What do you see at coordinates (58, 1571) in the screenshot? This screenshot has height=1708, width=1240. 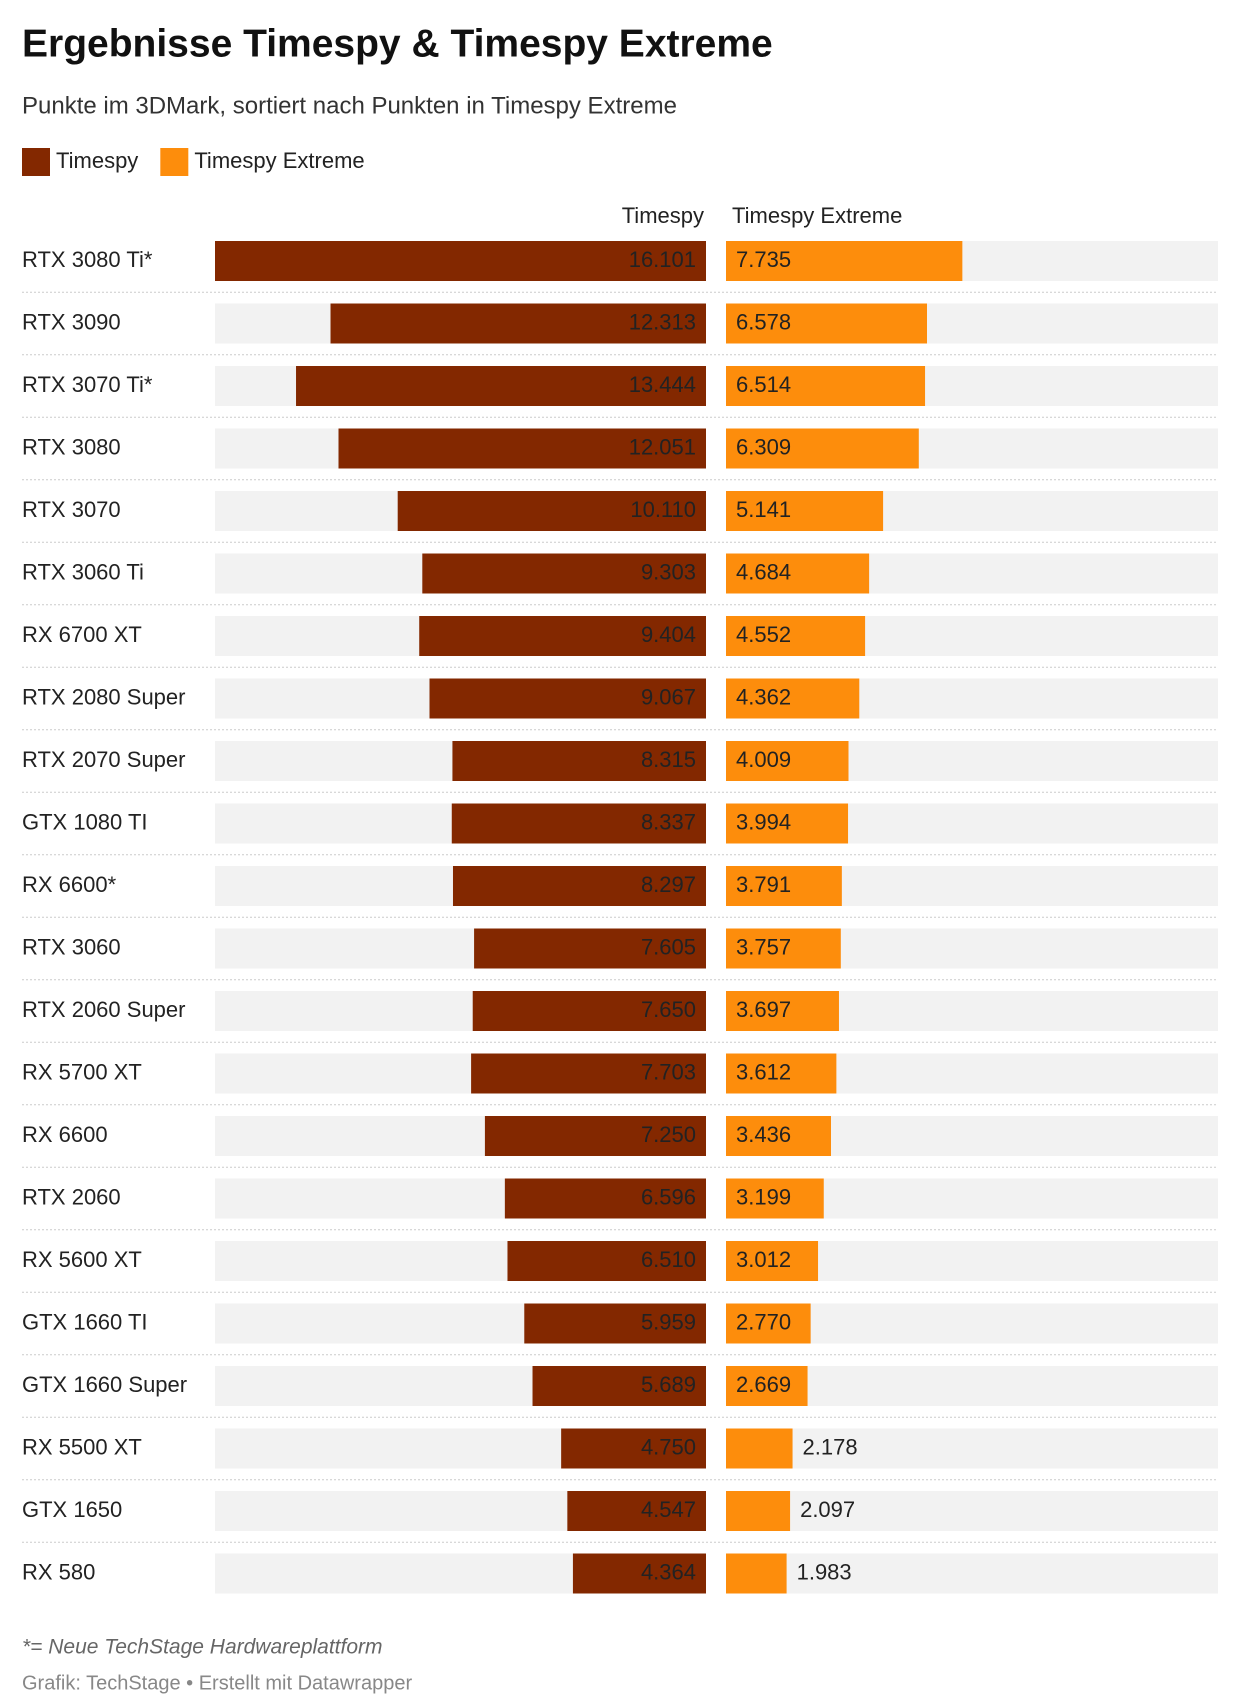 I see `row-label: RX 580` at bounding box center [58, 1571].